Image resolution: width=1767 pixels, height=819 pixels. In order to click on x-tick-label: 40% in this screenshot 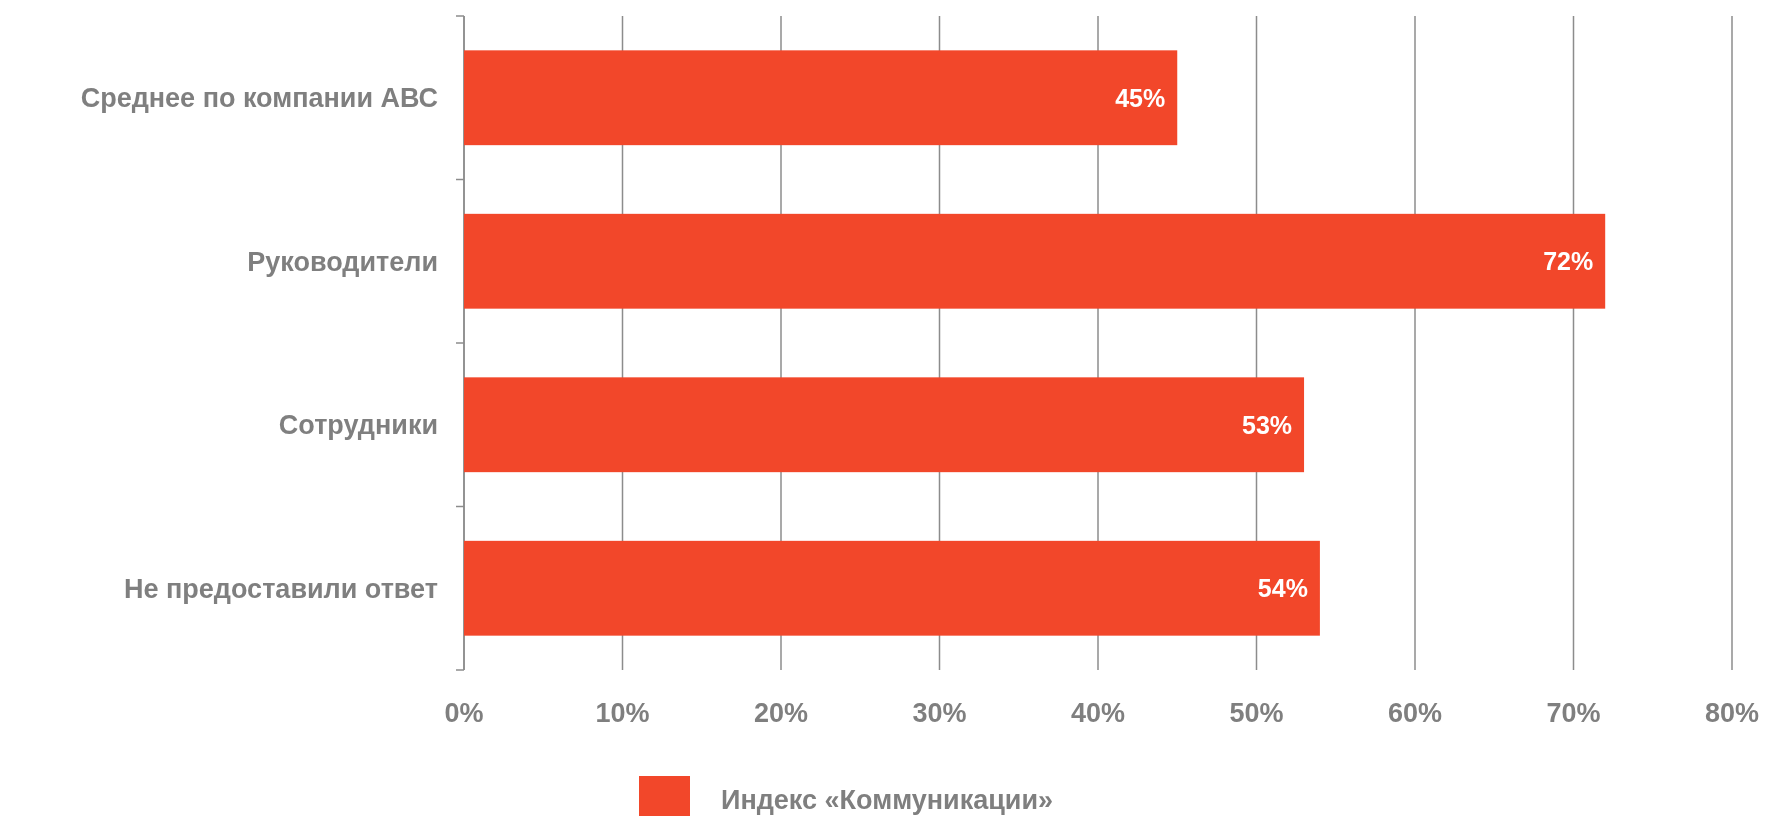, I will do `click(1098, 713)`.